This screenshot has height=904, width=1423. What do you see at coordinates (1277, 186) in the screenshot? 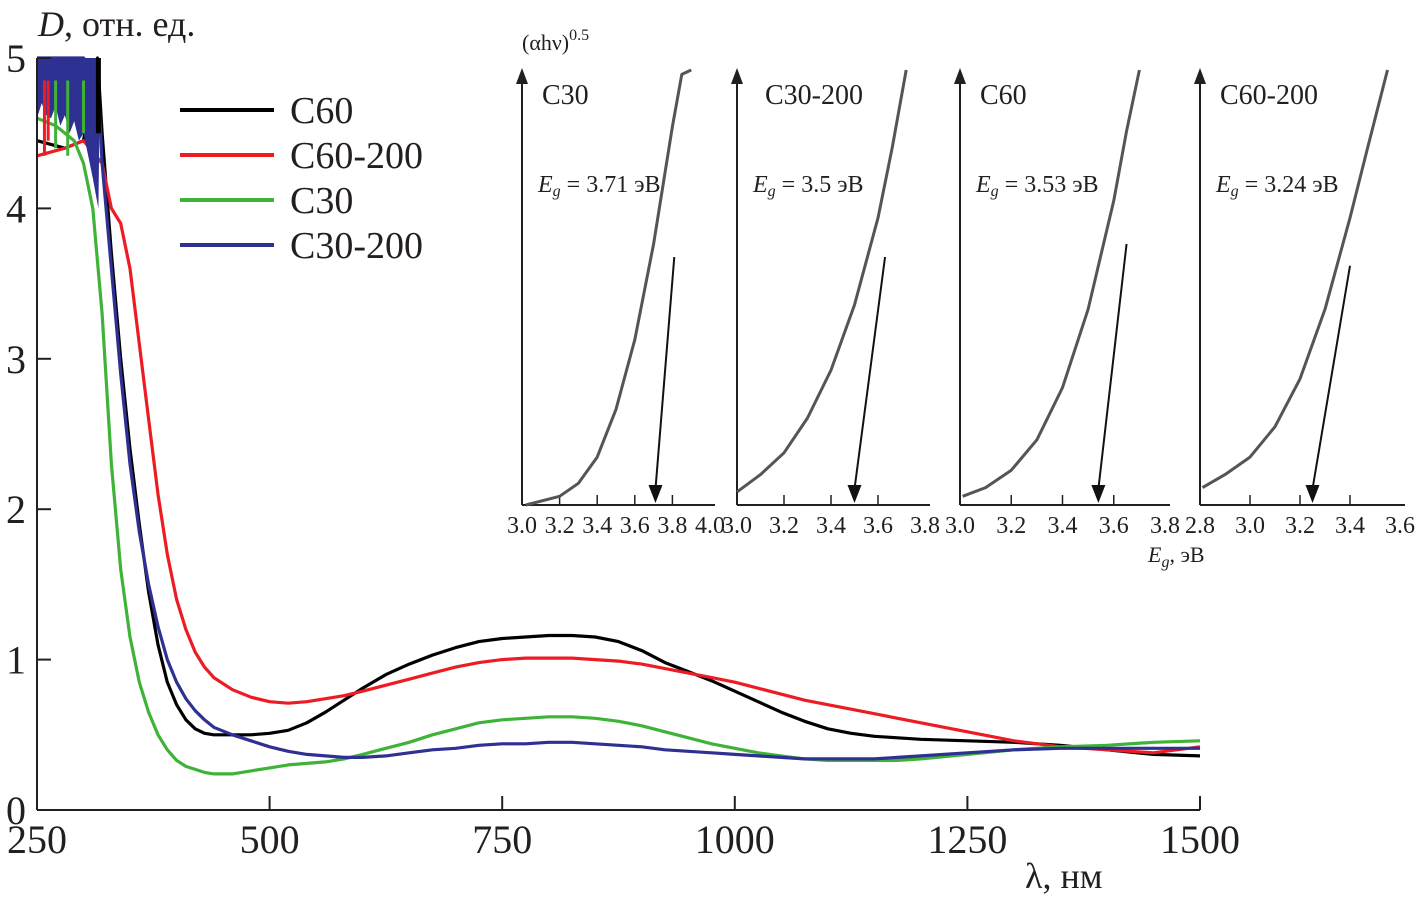
I see `inset-eg-annotation: Eg = 3.24 эВ` at bounding box center [1277, 186].